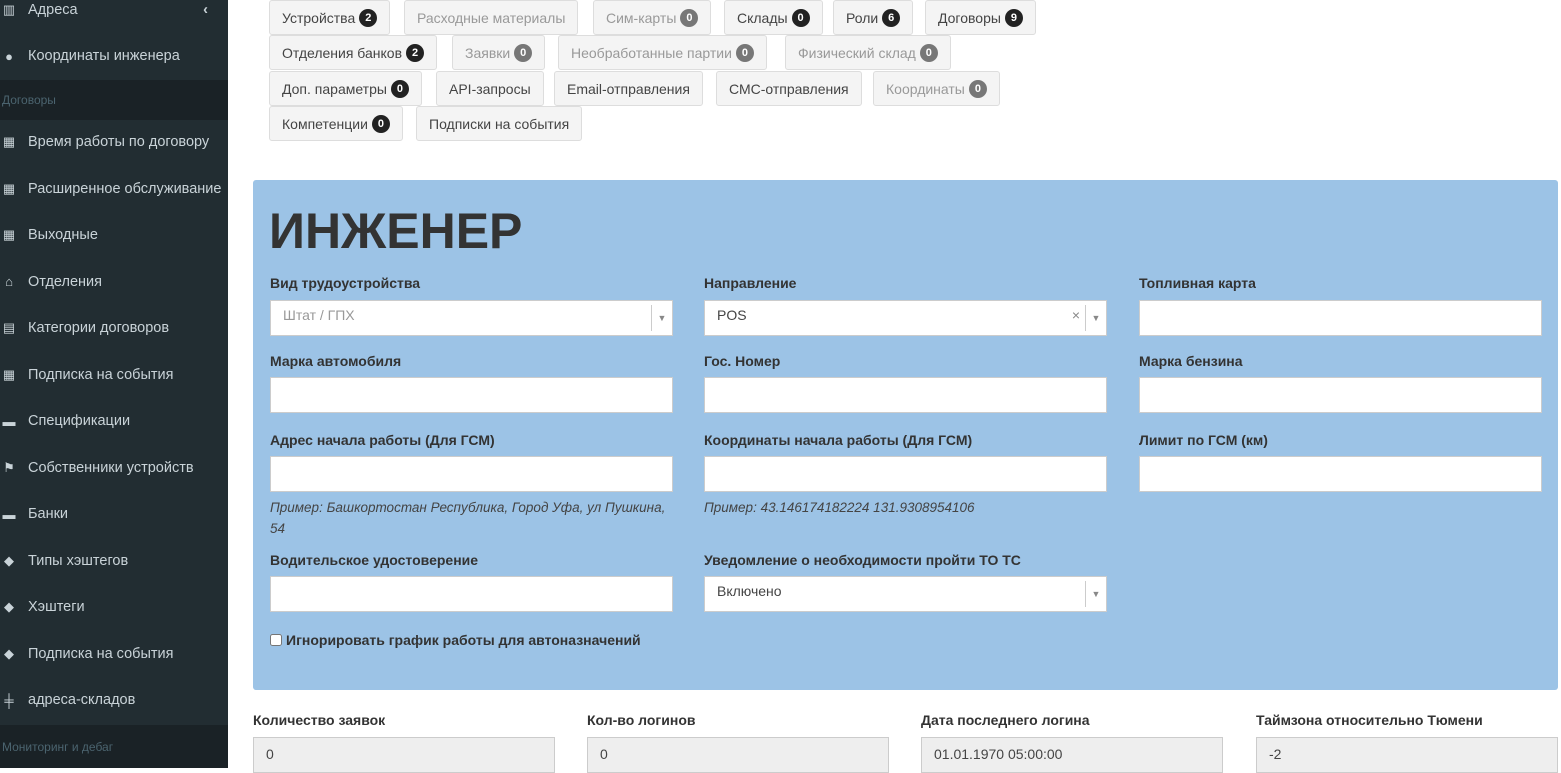 Image resolution: width=1561 pixels, height=773 pixels. What do you see at coordinates (276, 640) in the screenshot?
I see `ignore-schedule-checkbox` at bounding box center [276, 640].